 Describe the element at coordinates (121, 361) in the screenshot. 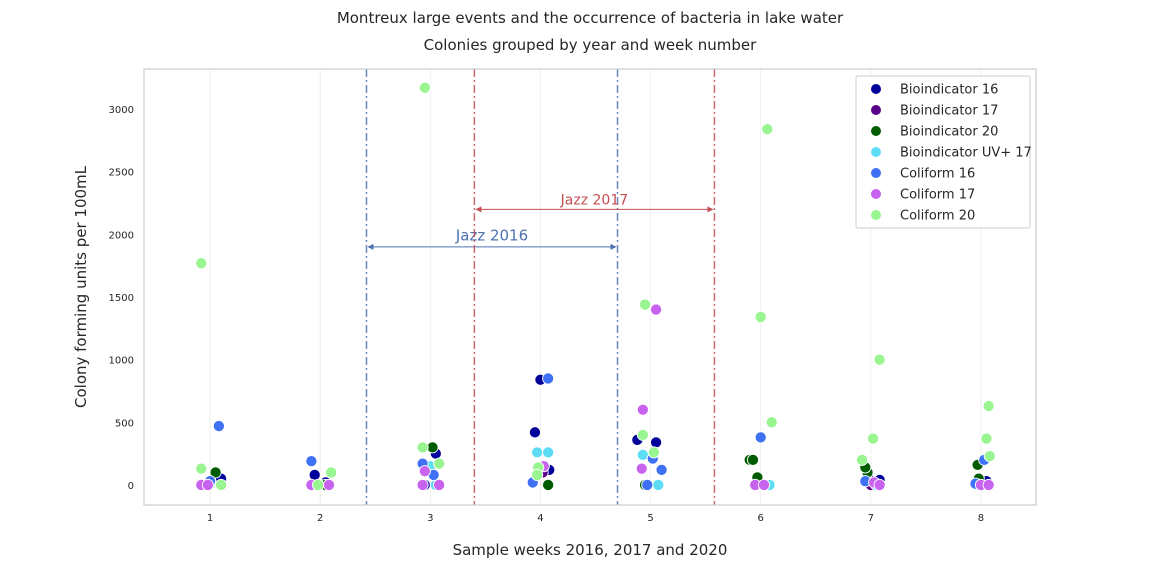

I see `y-tick-label: 1000` at that location.